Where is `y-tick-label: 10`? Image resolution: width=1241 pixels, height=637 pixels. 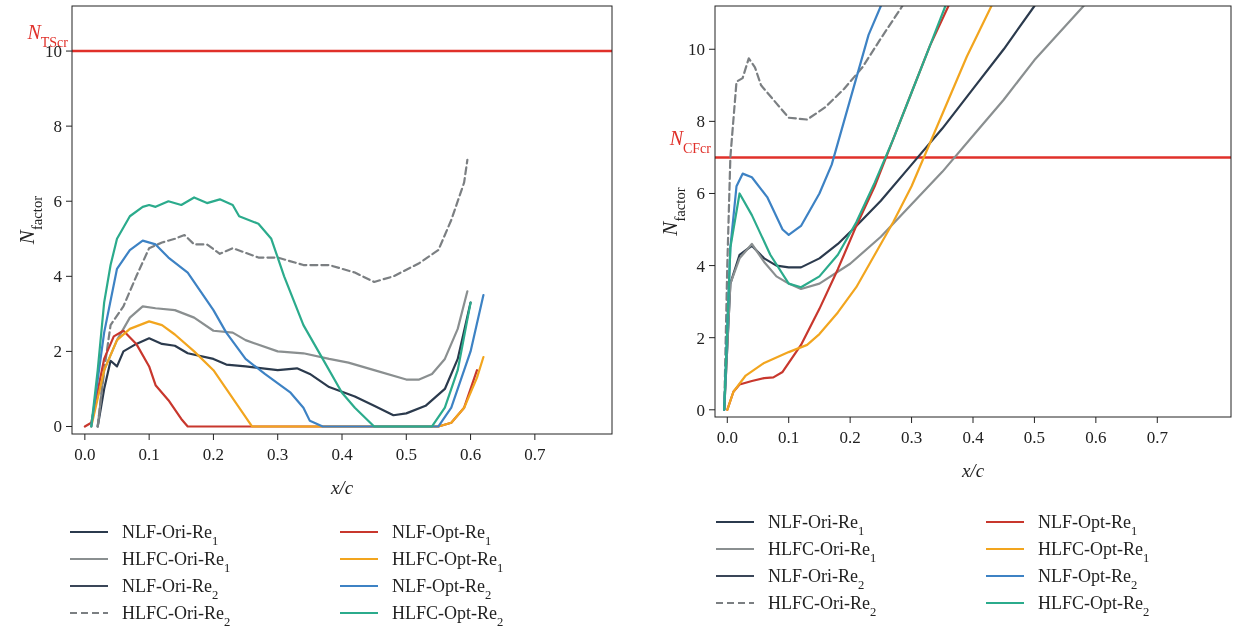
y-tick-label: 10 is located at coordinates (696, 50).